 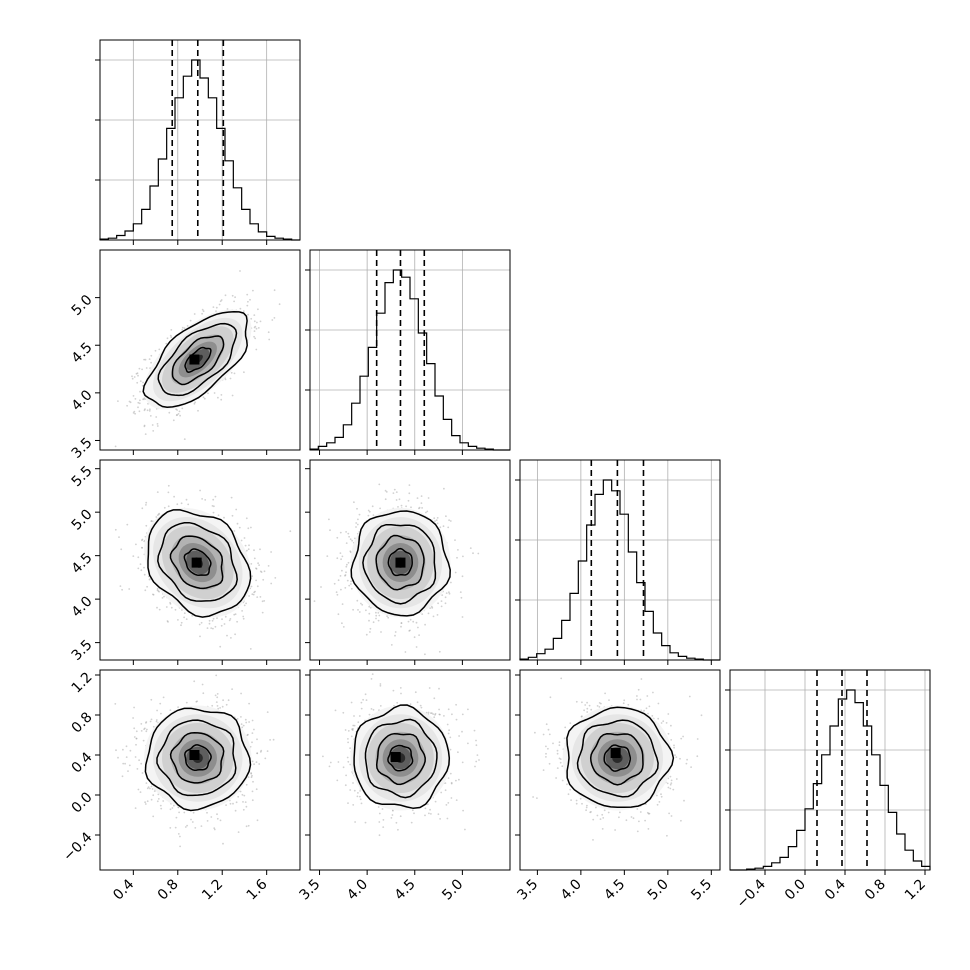 What do you see at coordinates (82, 476) in the screenshot?
I see `y-tick-label: 5.5` at bounding box center [82, 476].